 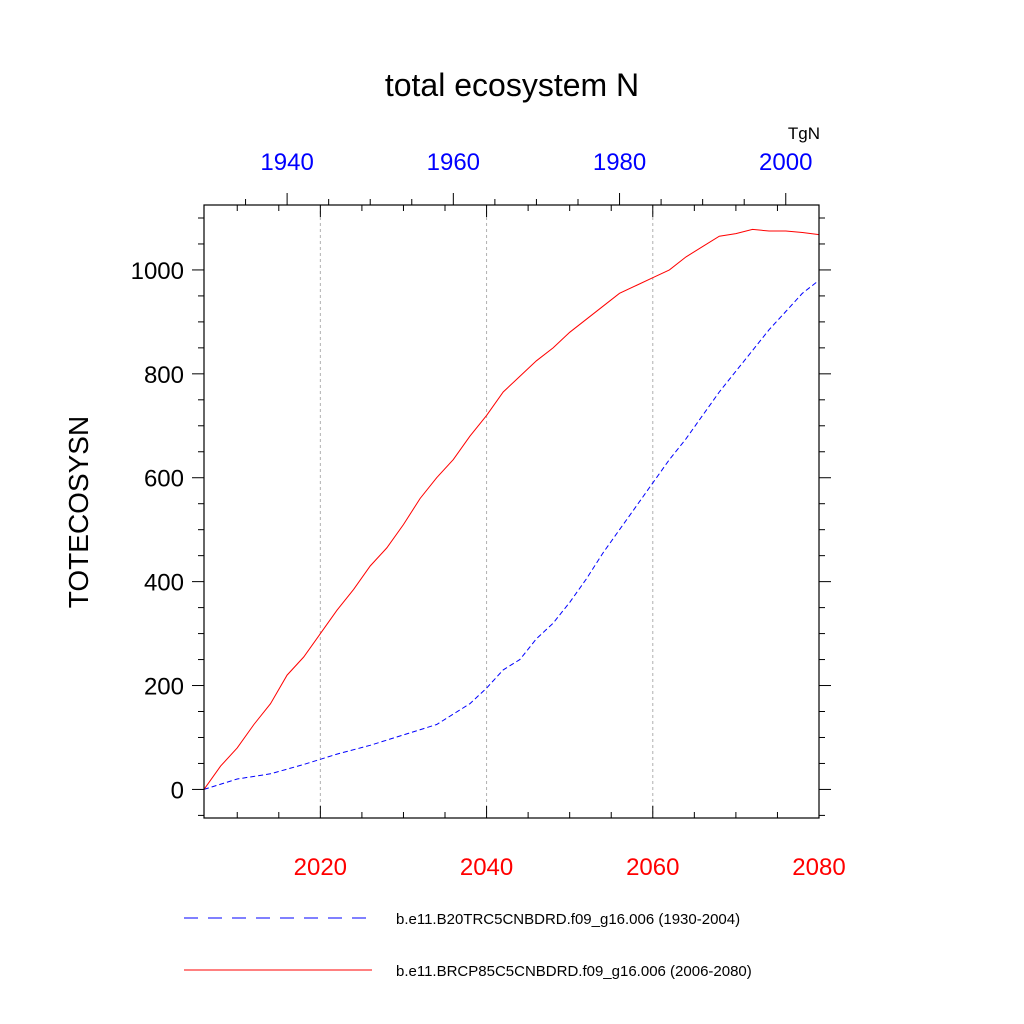 I want to click on x-bottom-tick-label: 2060, so click(x=652, y=867).